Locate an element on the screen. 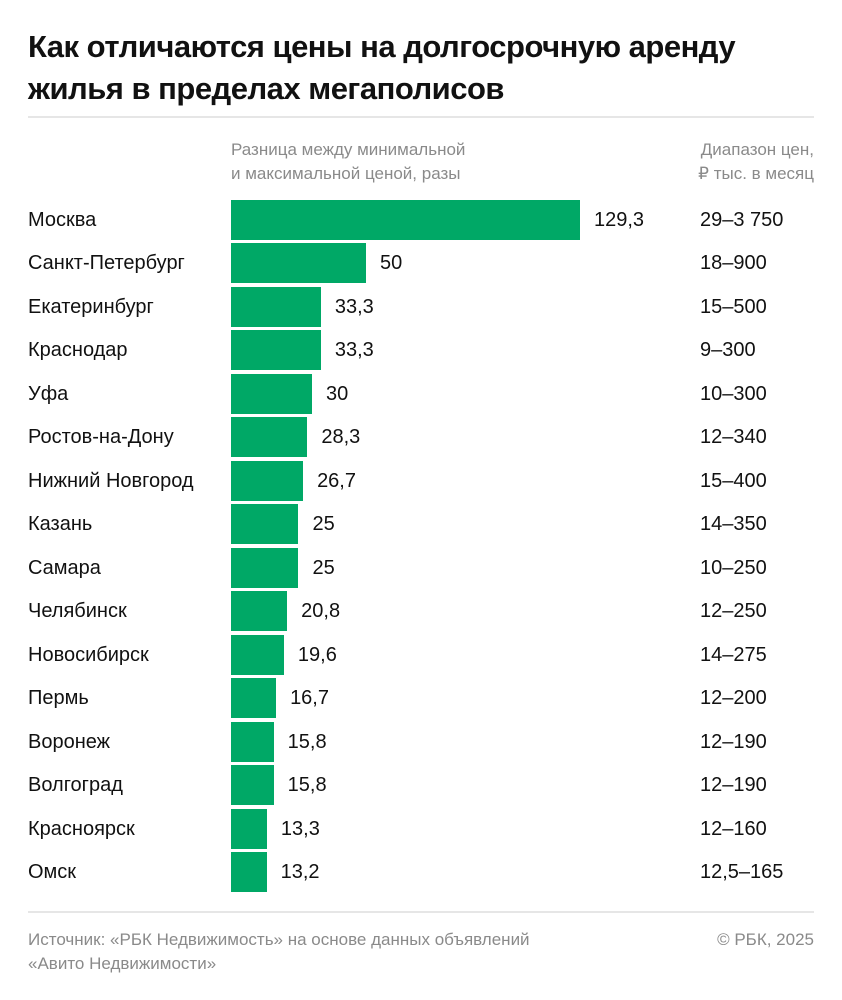 Image resolution: width=842 pixels, height=1000 pixels. category-label: Краснодар is located at coordinates (78, 350).